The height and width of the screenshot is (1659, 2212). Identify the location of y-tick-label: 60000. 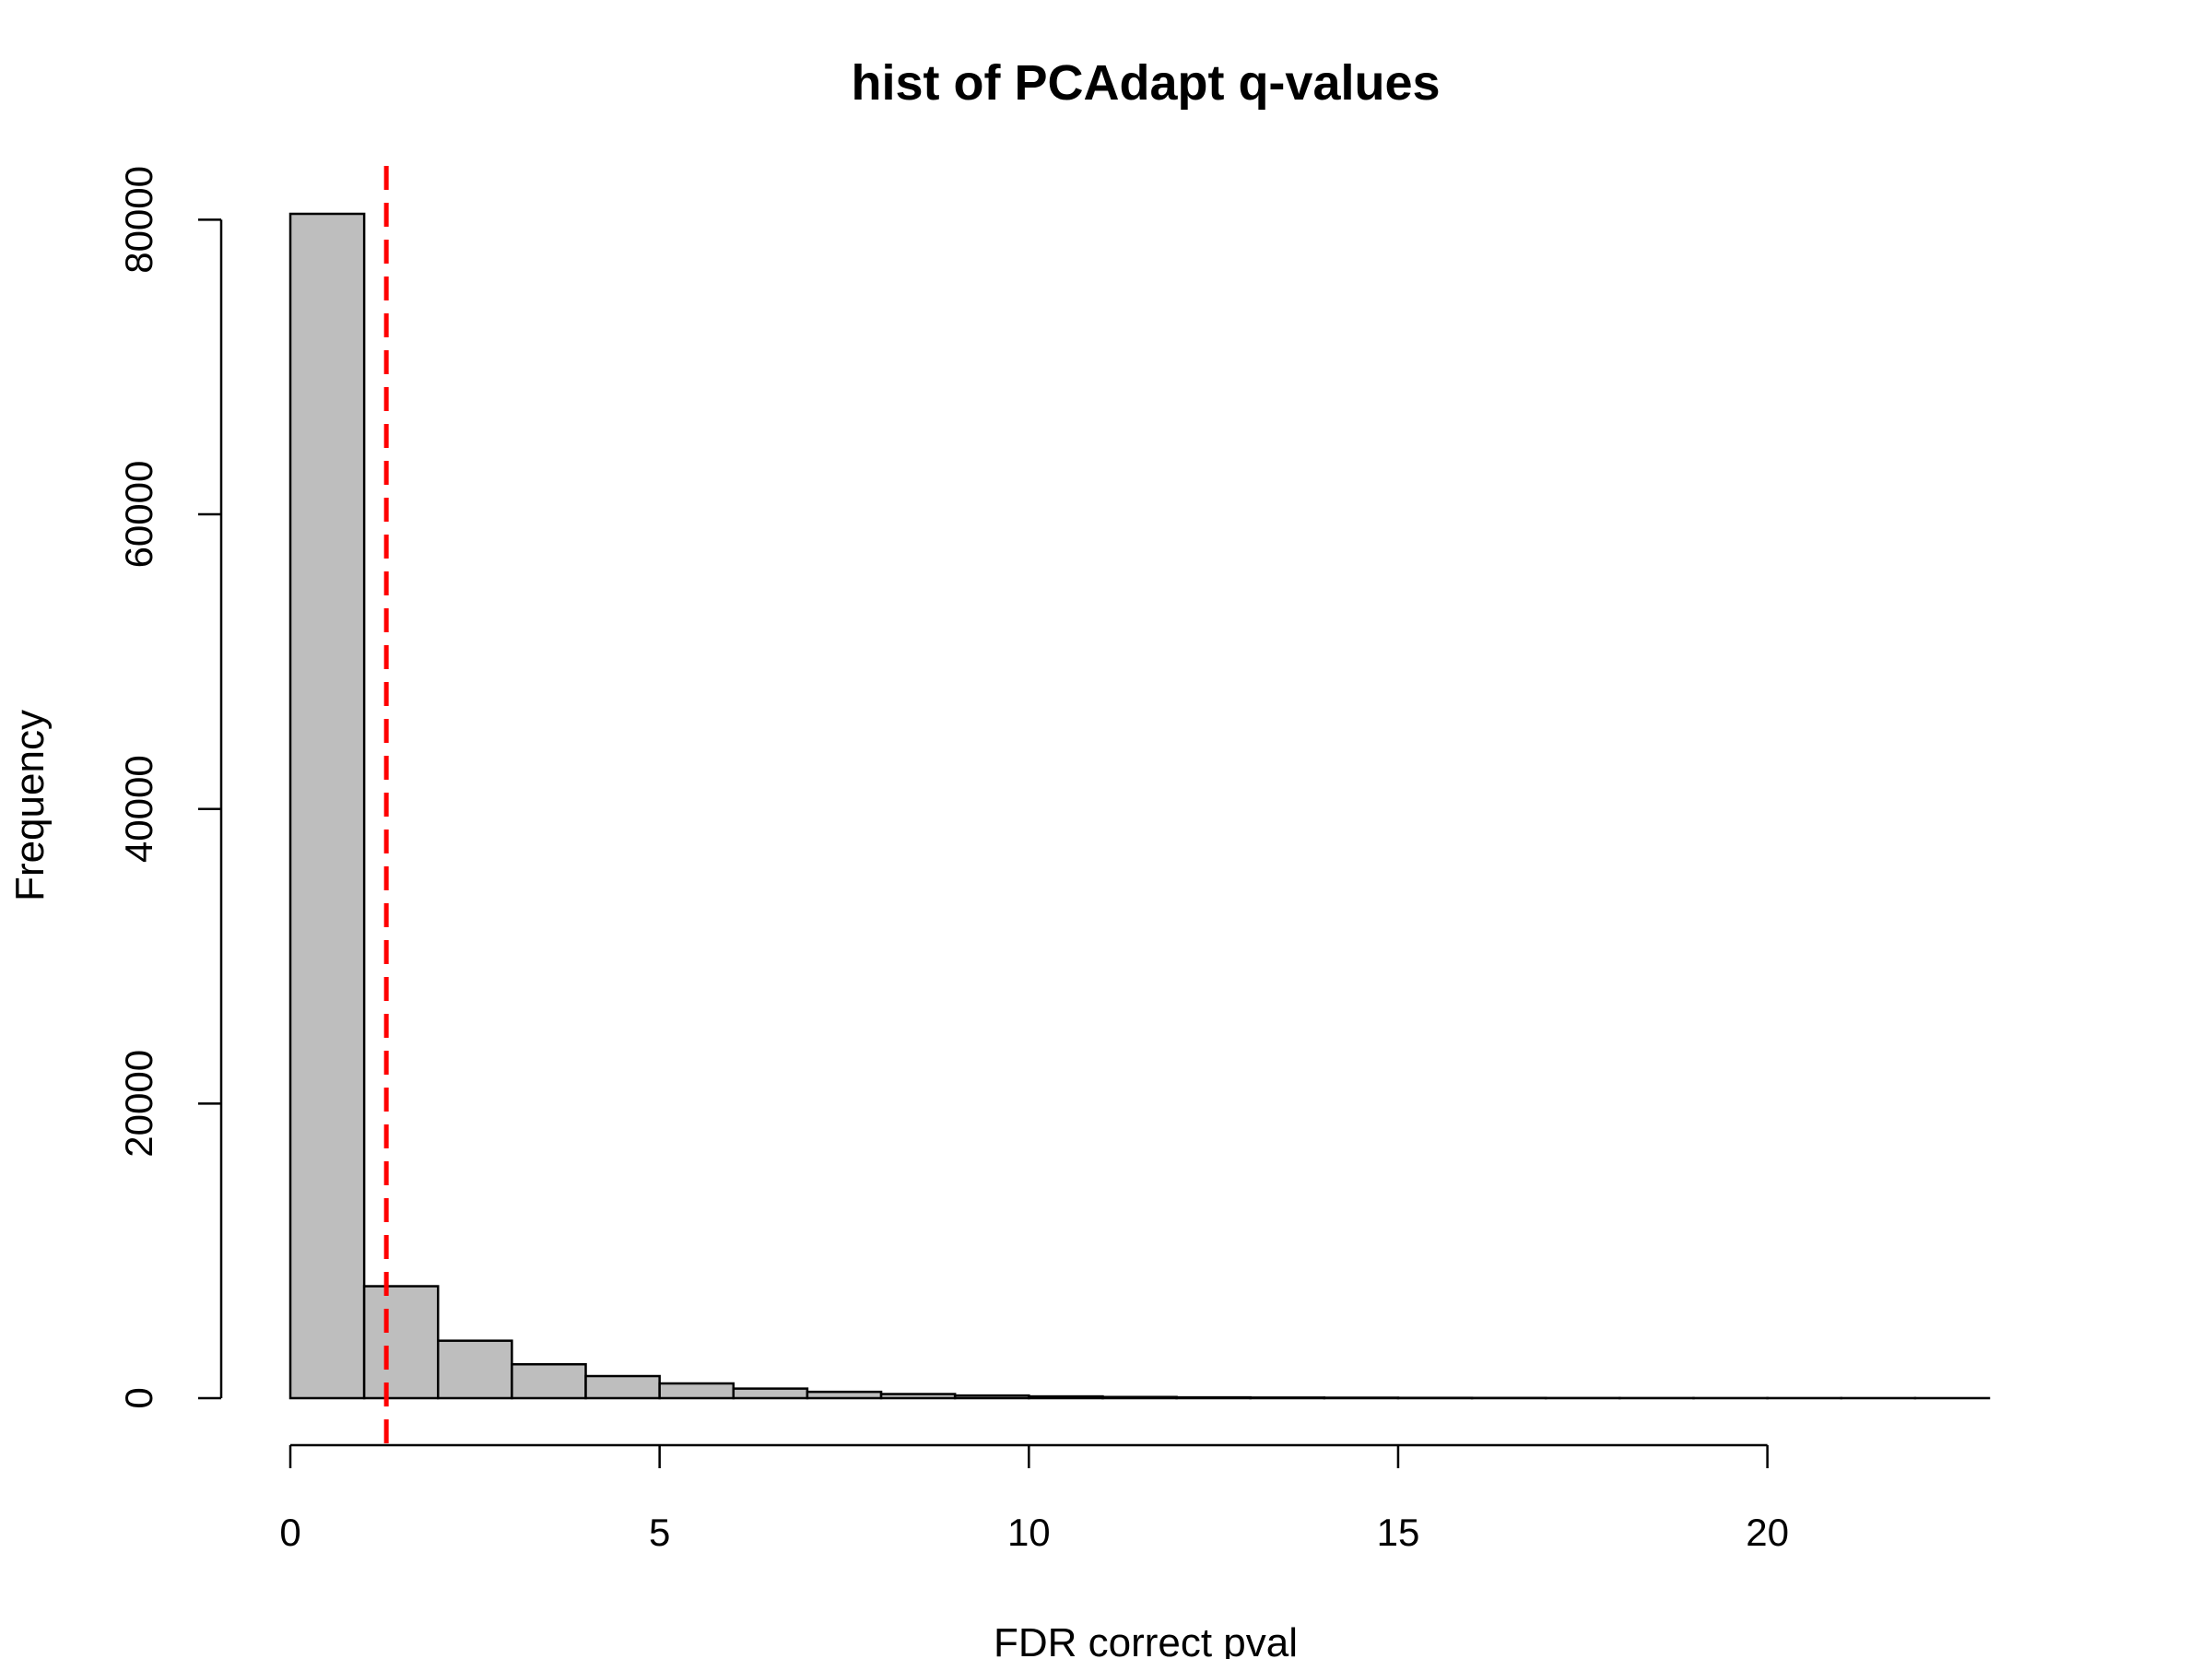
(138, 515).